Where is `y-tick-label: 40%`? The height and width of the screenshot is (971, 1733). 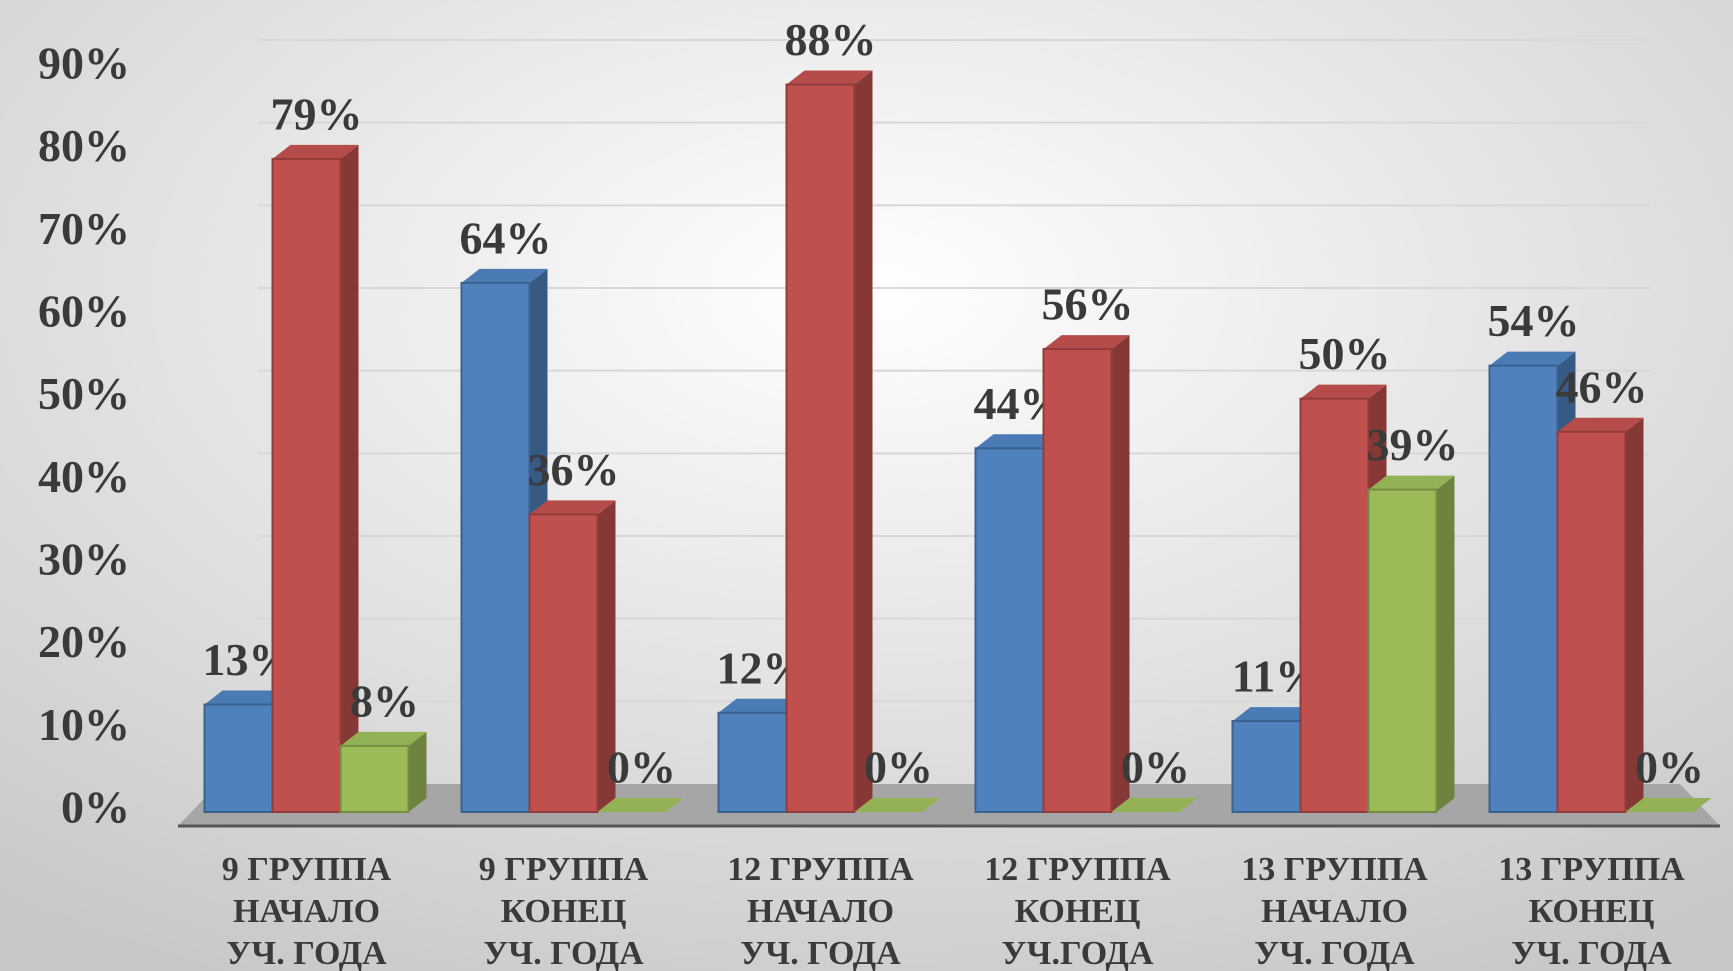
y-tick-label: 40% is located at coordinates (84, 476).